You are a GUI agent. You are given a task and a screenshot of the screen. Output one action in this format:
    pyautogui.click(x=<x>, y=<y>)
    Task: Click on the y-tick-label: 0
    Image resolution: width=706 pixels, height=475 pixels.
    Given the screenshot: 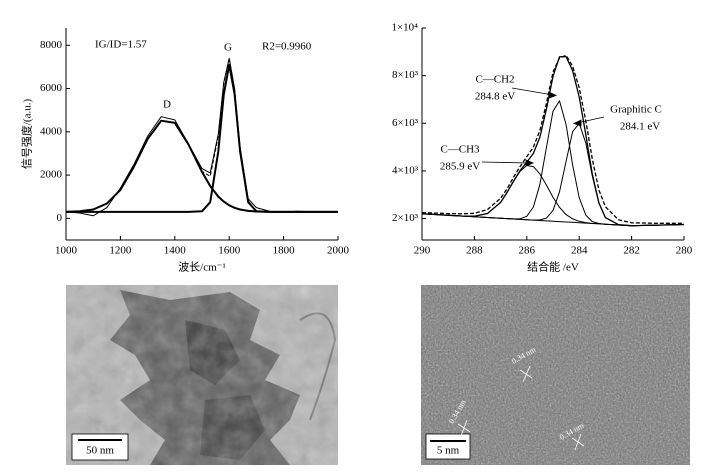 What is the action you would take?
    pyautogui.click(x=60, y=218)
    